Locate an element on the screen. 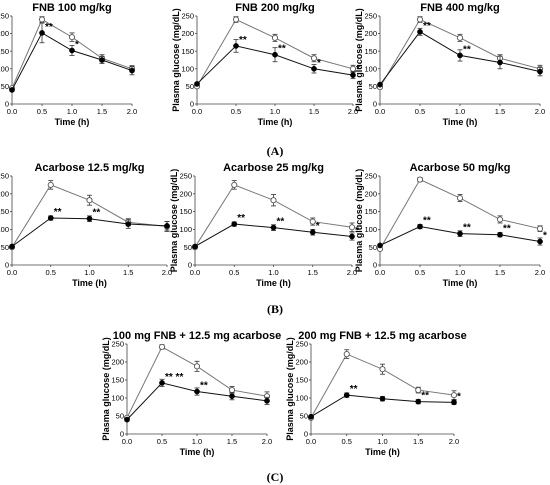 This screenshot has height=485, width=550. section-label-a: (A) is located at coordinates (275, 151).